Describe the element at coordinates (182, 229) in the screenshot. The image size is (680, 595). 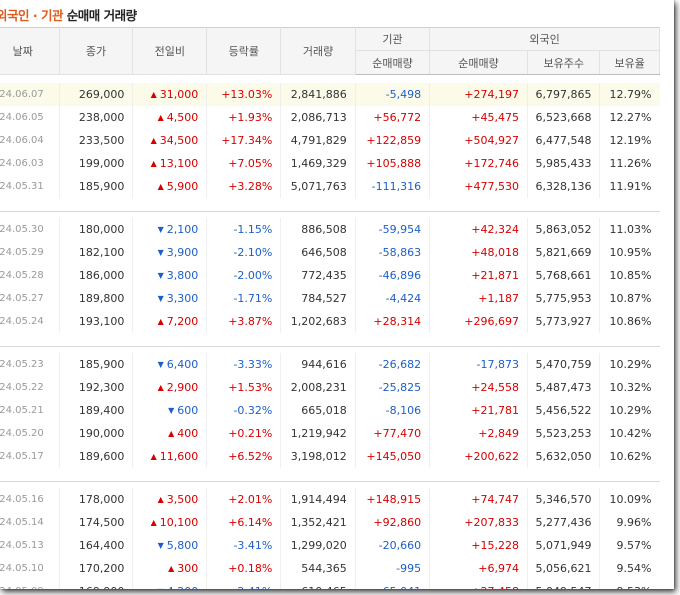
I see `change-value: 2,100` at that location.